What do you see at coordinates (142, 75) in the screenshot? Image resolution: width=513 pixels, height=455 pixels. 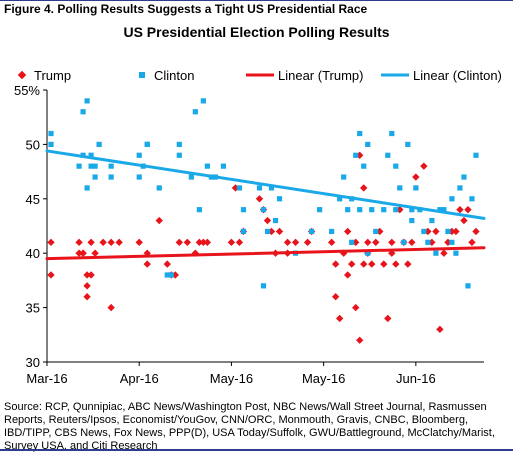 I see `legend-clinton-marker` at bounding box center [142, 75].